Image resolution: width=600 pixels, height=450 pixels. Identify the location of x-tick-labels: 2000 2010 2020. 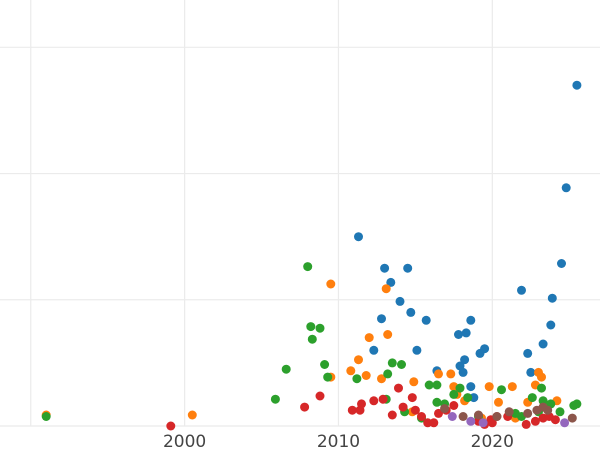
(338, 441).